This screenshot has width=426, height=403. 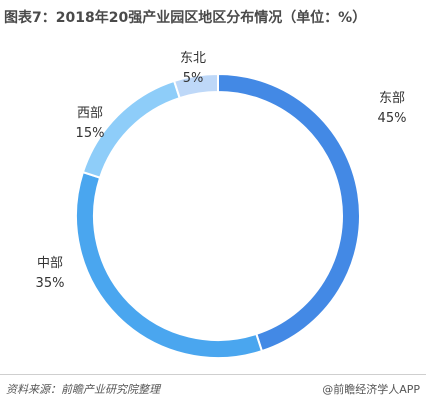 I want to click on chart-title: 图表7：2018年20强产业园区地区分布情况（单位：%）, so click(x=185, y=18).